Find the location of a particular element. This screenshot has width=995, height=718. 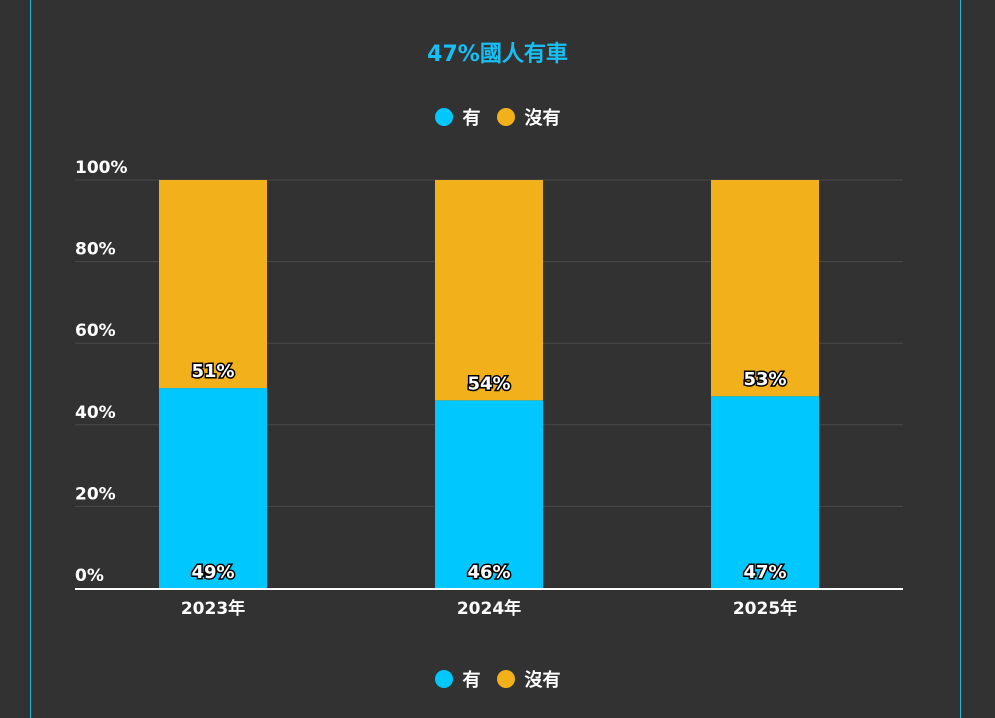

y-tick-label-80: 80% is located at coordinates (95, 250).